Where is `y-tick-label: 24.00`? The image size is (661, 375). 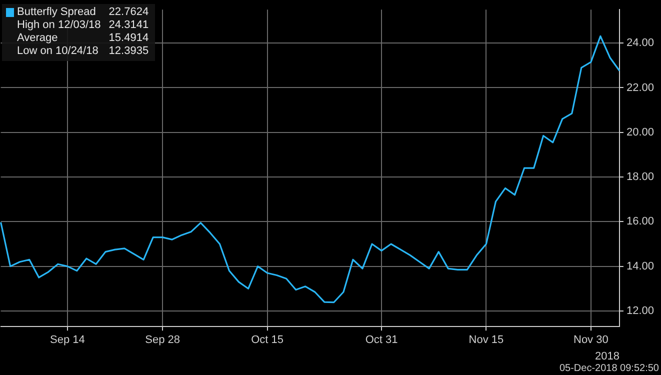 y-tick-label: 24.00 is located at coordinates (640, 43).